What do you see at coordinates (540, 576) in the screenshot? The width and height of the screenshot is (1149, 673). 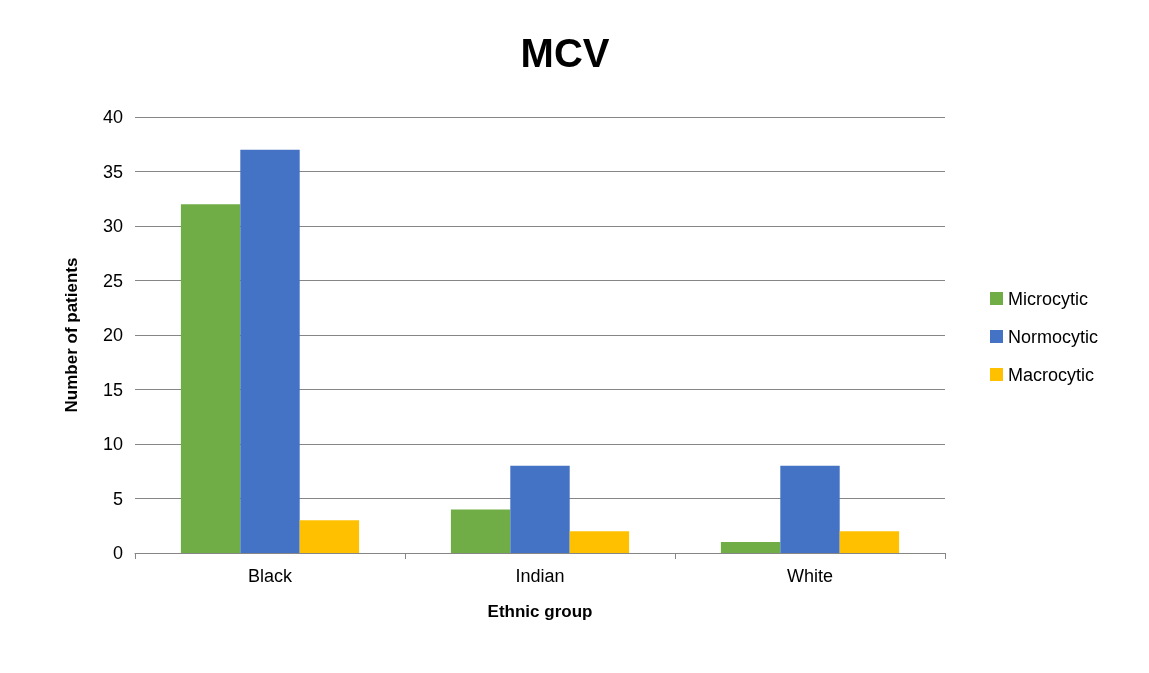 I see `x-tick-label: Indian` at bounding box center [540, 576].